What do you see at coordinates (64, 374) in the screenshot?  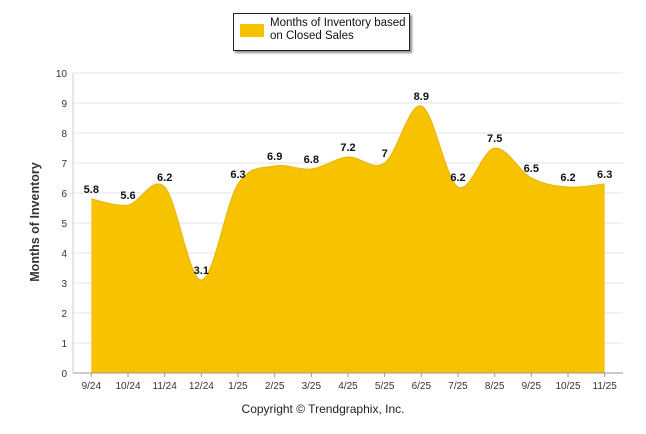 I see `y-tick-label: 0` at bounding box center [64, 374].